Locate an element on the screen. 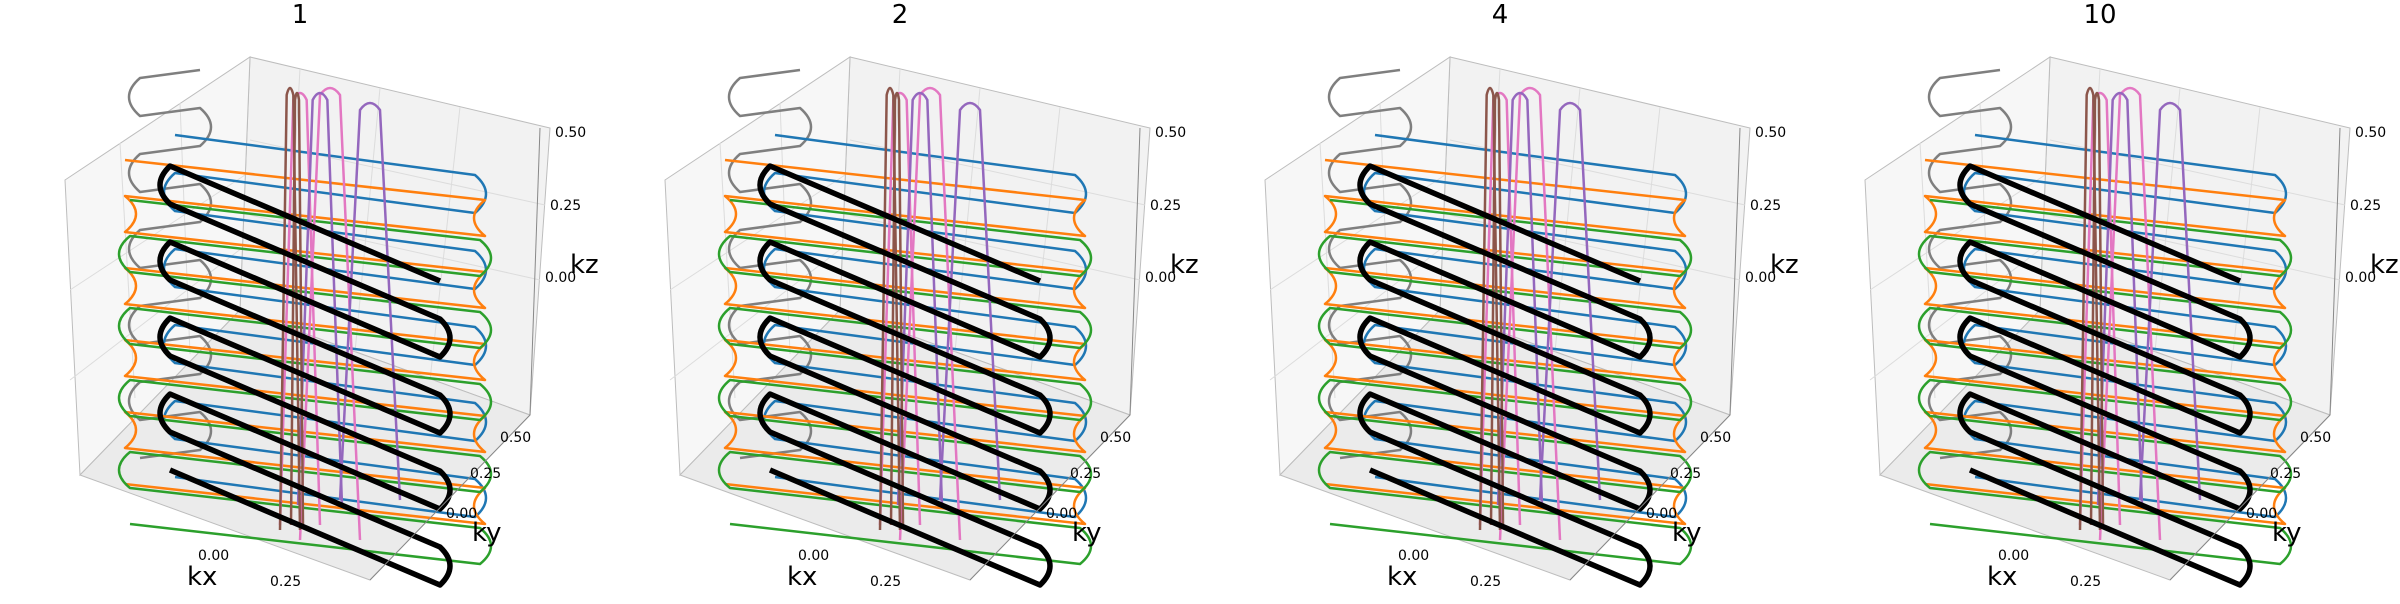 This screenshot has width=2400, height=604. y-tick-label: 0.25 is located at coordinates (1086, 474).